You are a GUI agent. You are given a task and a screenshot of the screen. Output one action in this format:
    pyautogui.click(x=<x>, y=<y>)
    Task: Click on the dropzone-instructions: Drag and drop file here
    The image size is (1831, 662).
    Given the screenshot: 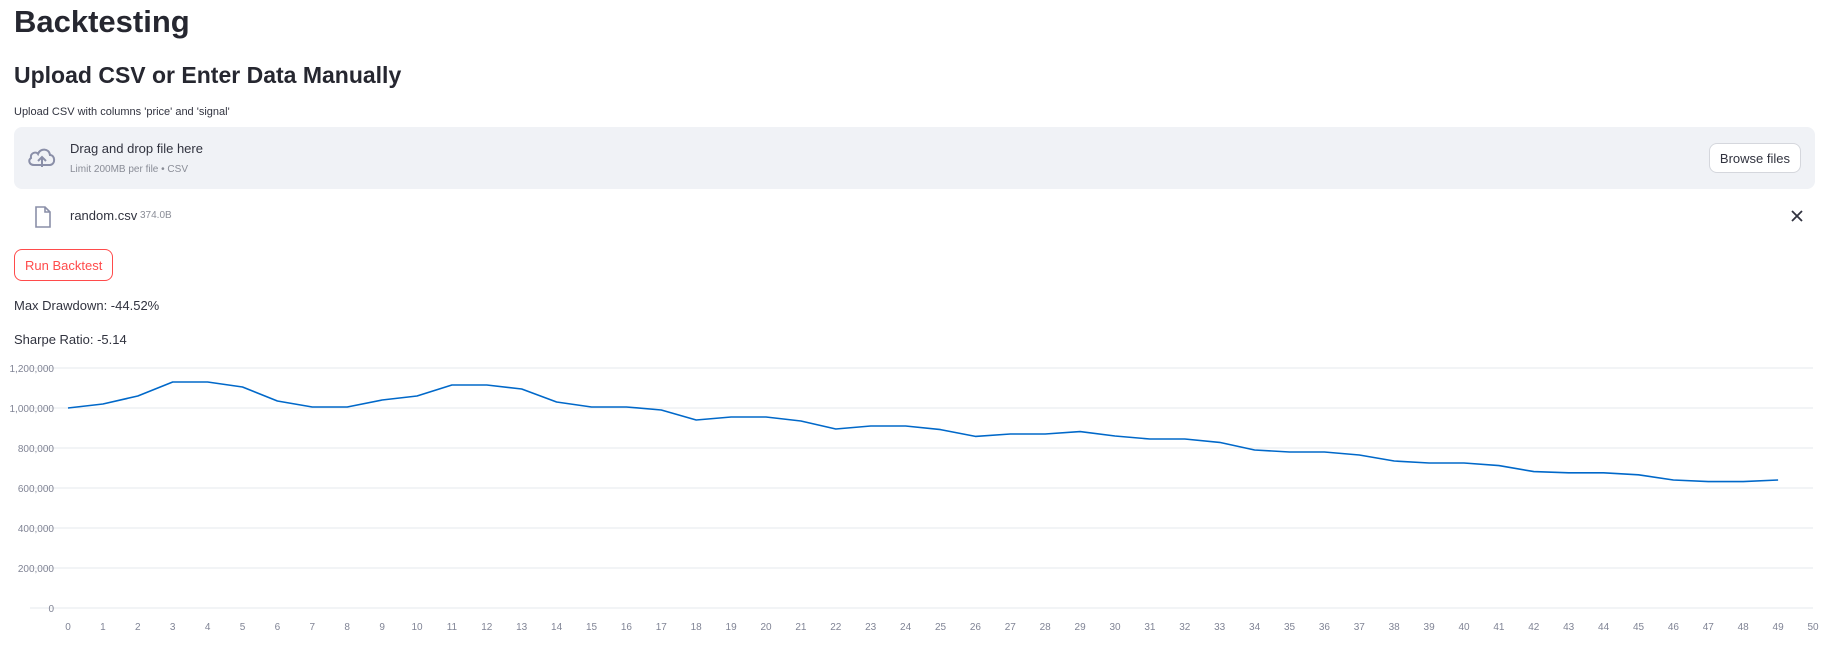 What is the action you would take?
    pyautogui.click(x=136, y=148)
    